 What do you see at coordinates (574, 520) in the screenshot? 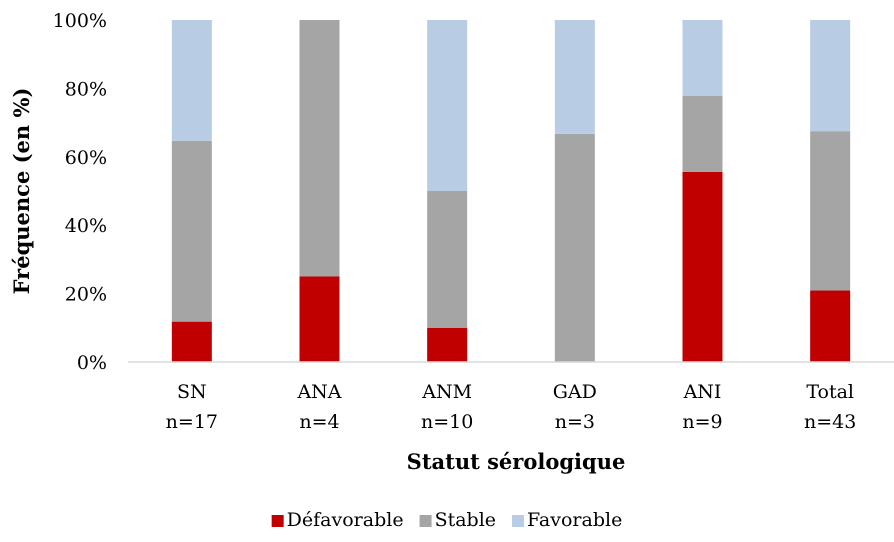
I see `legend-label: Favorable` at bounding box center [574, 520].